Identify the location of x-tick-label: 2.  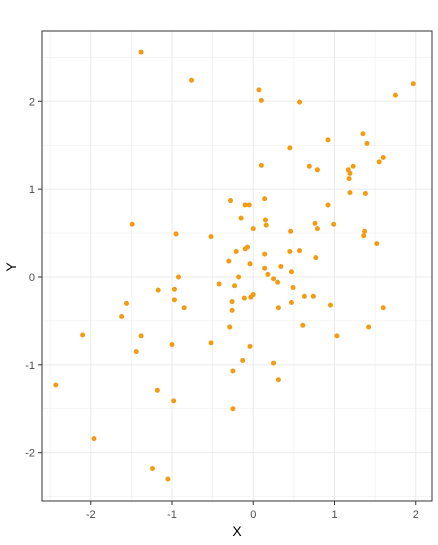
(416, 515).